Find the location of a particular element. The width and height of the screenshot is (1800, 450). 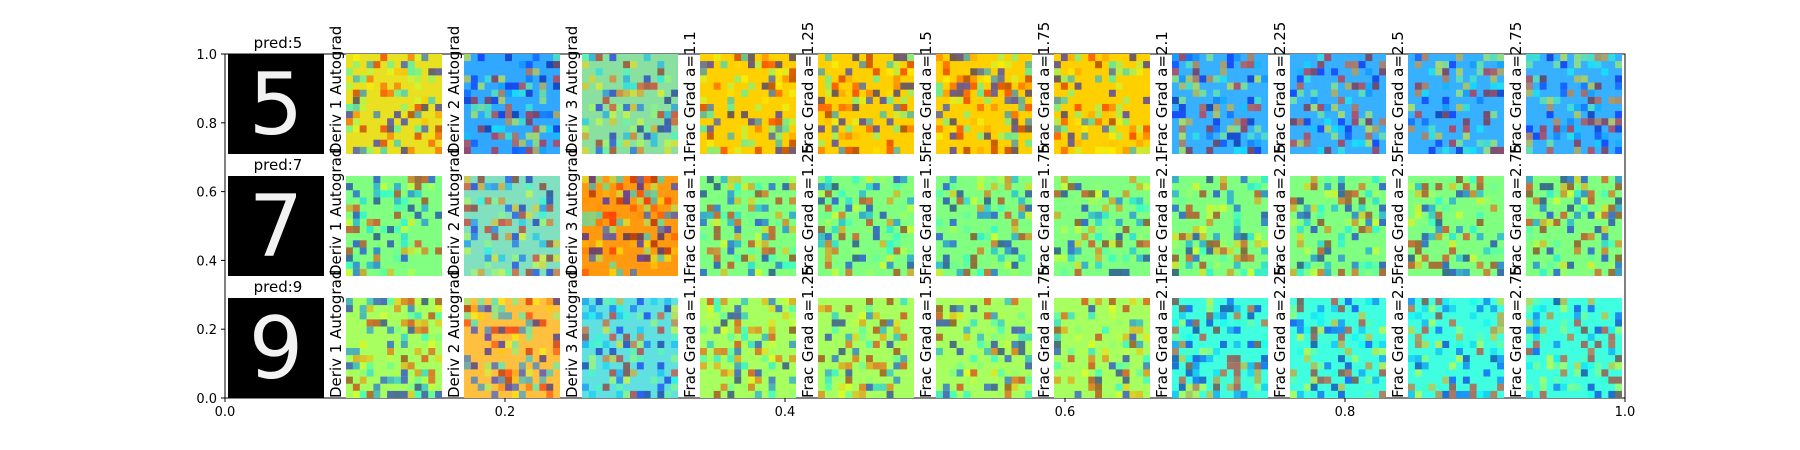

column-label: Frac Grad a=1.5 is located at coordinates (926, 214).